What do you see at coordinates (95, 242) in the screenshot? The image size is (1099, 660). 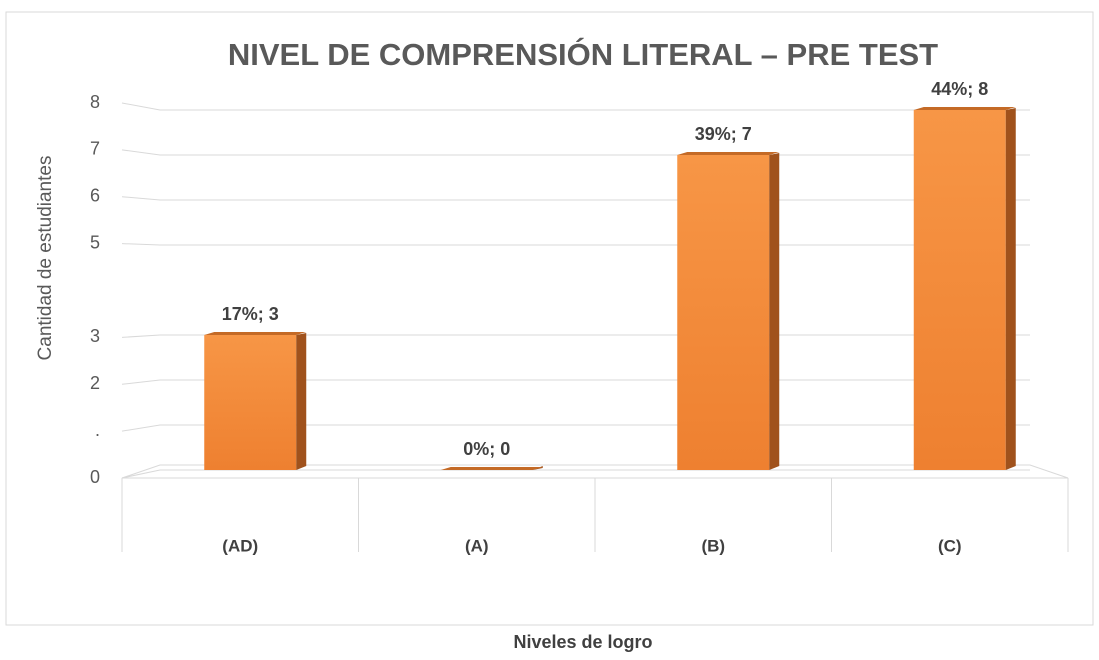 I see `y-tick-label: 5` at bounding box center [95, 242].